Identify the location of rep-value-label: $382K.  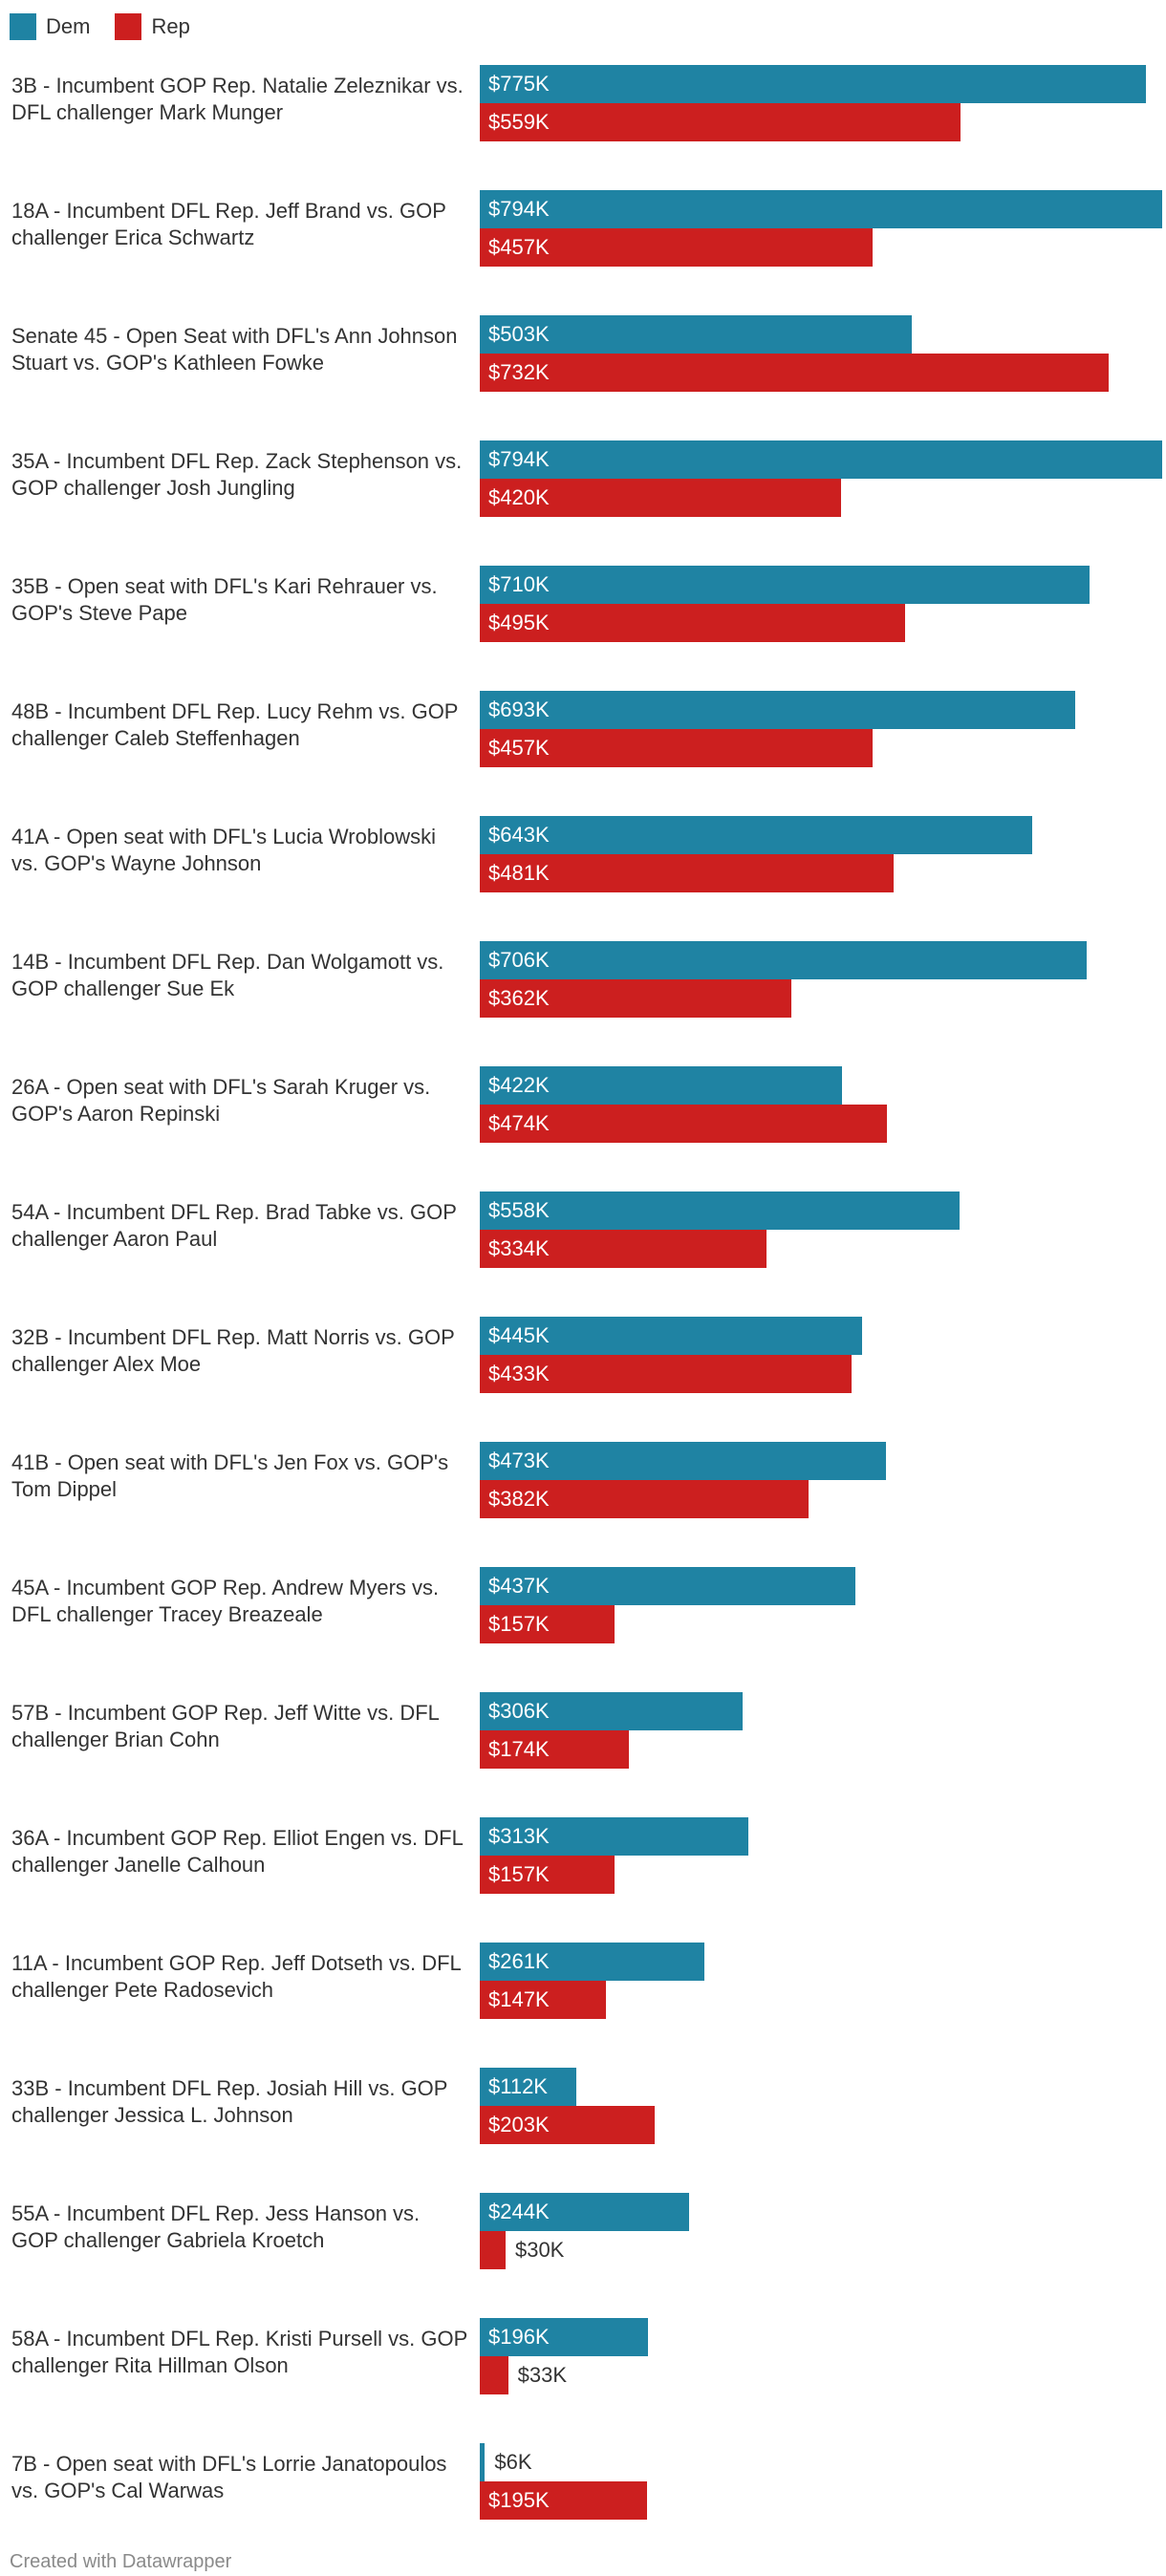
(519, 1499).